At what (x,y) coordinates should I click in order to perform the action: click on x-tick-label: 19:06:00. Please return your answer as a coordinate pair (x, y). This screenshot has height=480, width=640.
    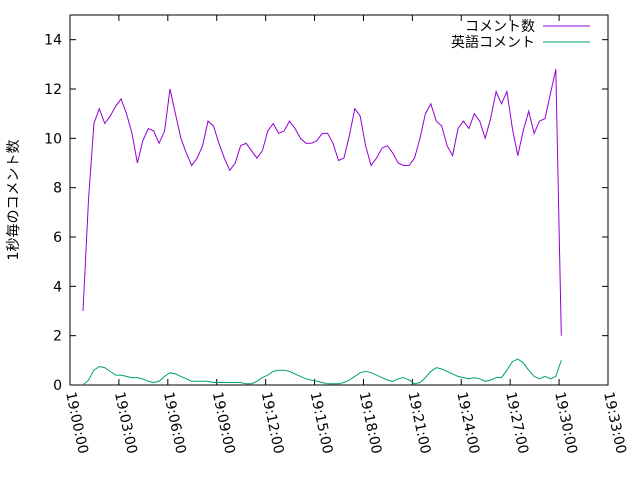
    Looking at the image, I should click on (174, 423).